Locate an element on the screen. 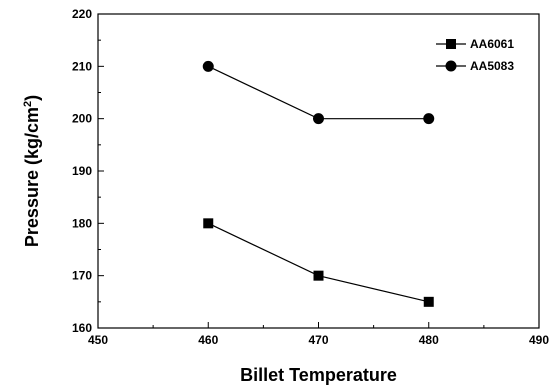 The width and height of the screenshot is (553, 386). x-tick-label: 450 is located at coordinates (98, 340).